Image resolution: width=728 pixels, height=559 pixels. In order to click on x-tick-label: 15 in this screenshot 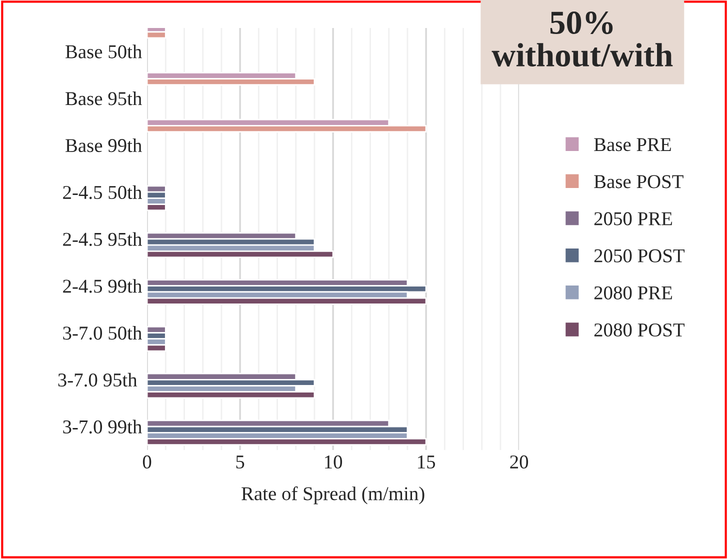, I will do `click(427, 462)`.